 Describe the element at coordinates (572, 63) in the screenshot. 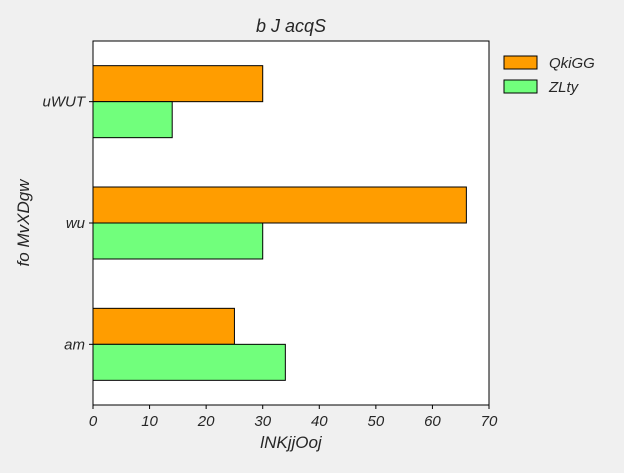

I see `legend-label-qkigg: QkiGG` at that location.